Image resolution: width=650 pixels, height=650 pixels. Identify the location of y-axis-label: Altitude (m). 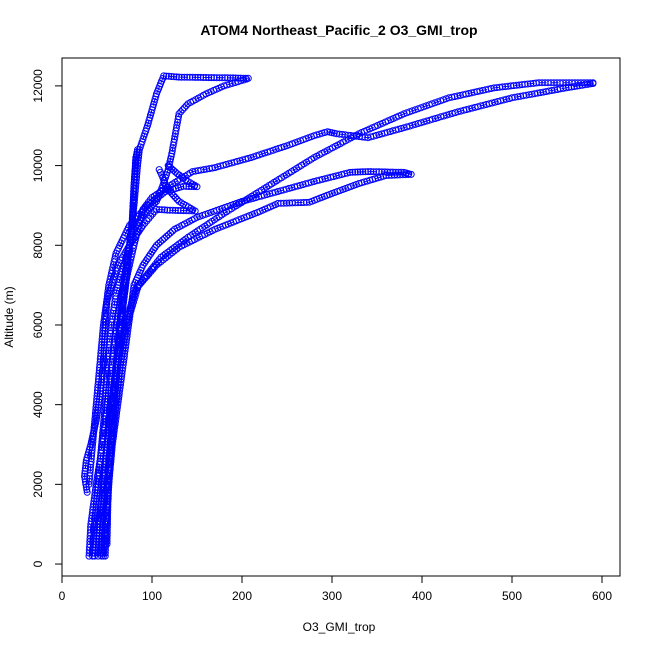
(9, 316).